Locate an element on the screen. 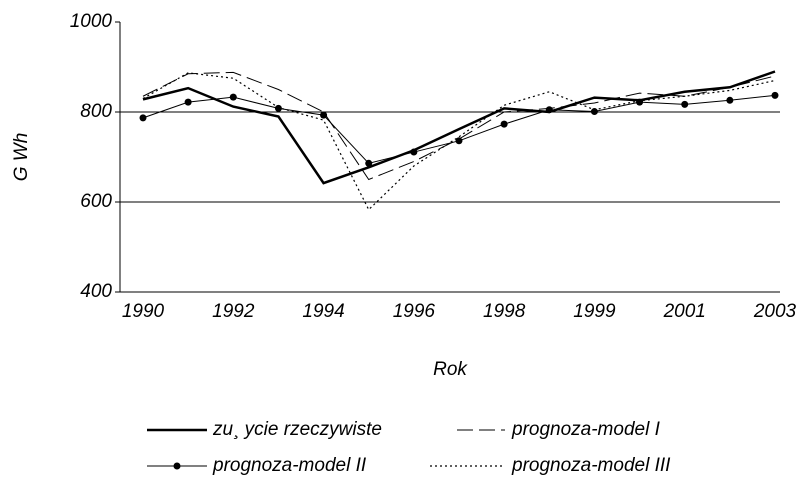 The height and width of the screenshot is (484, 800). legend-label: zu¸ ycie rzeczywiste is located at coordinates (297, 429).